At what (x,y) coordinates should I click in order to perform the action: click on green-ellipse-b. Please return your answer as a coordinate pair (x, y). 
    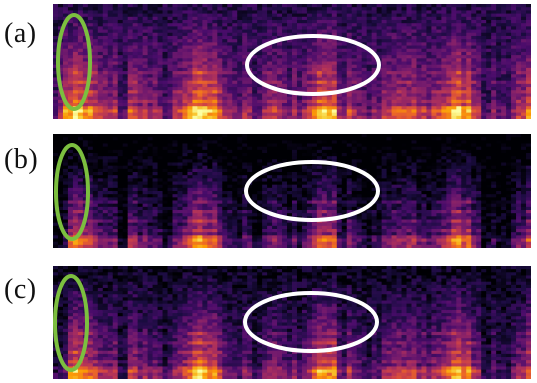
    Looking at the image, I should click on (72, 192).